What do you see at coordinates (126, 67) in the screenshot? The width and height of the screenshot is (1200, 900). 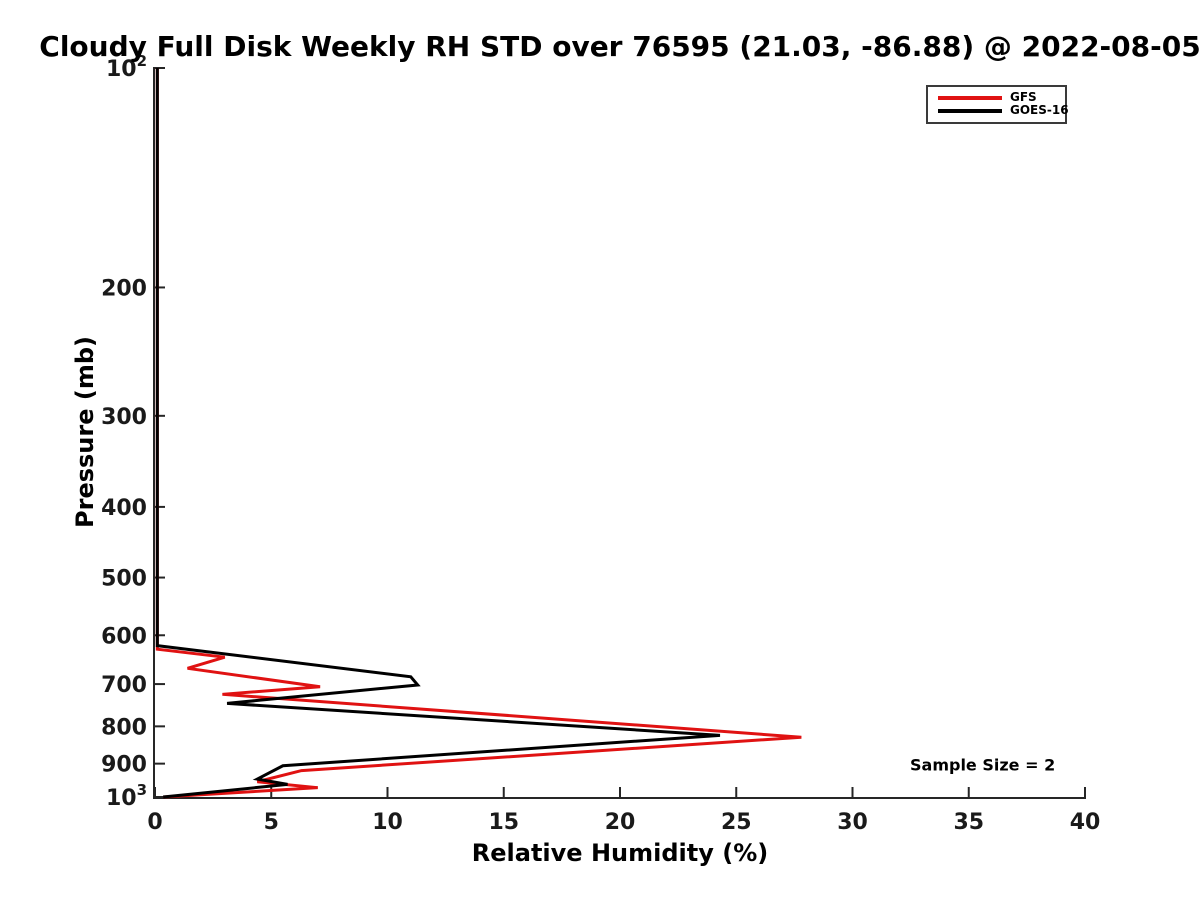 I see `y-tick-label: 10²` at bounding box center [126, 67].